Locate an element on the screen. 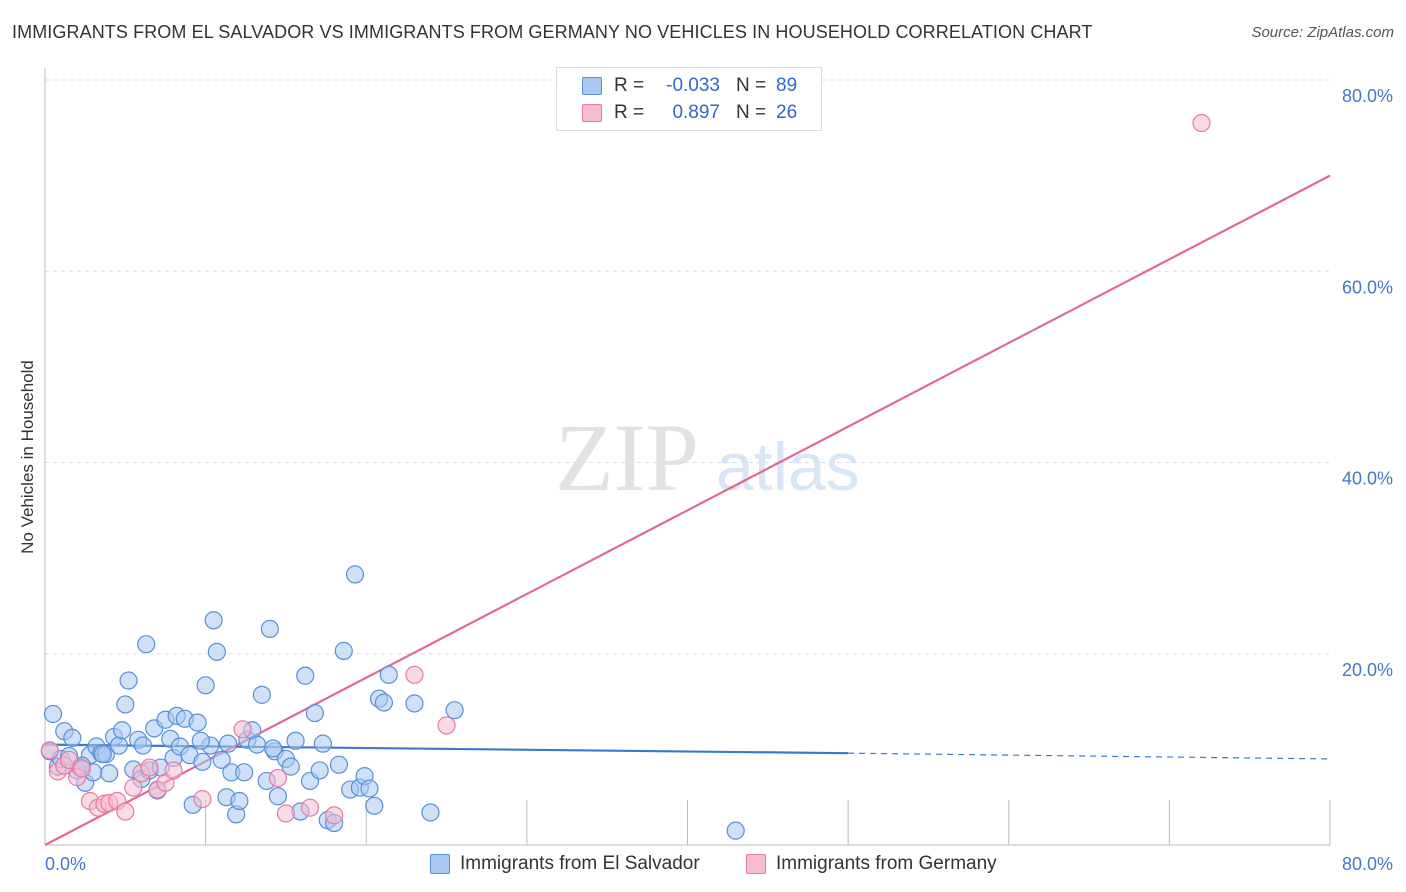 The width and height of the screenshot is (1406, 892). legend-n-value: 26 is located at coordinates (787, 112).